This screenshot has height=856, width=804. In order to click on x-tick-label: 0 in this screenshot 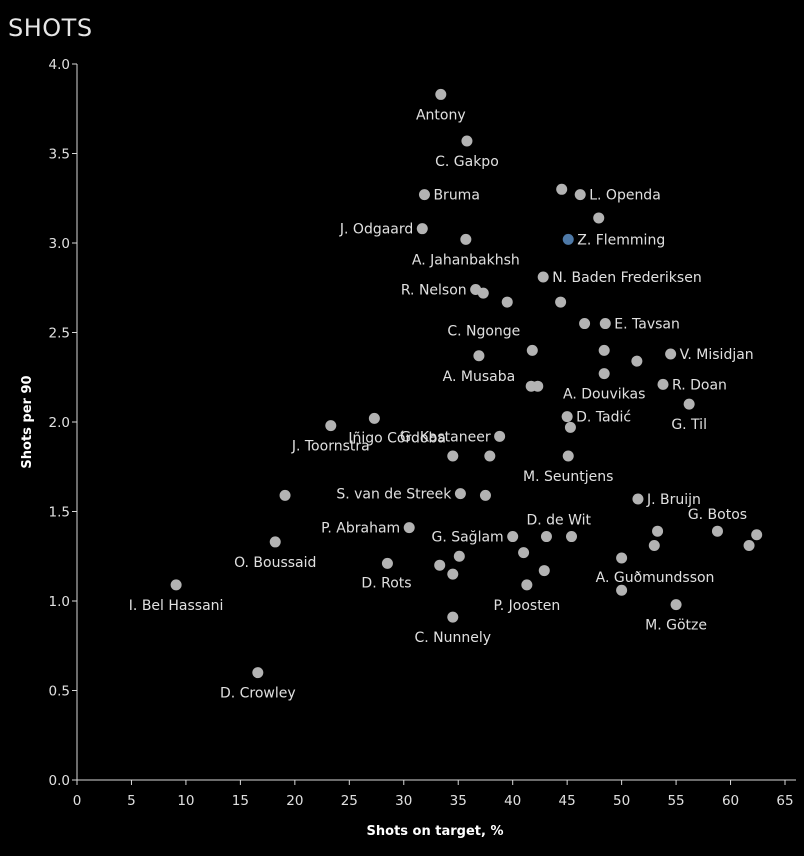, I will do `click(77, 801)`.